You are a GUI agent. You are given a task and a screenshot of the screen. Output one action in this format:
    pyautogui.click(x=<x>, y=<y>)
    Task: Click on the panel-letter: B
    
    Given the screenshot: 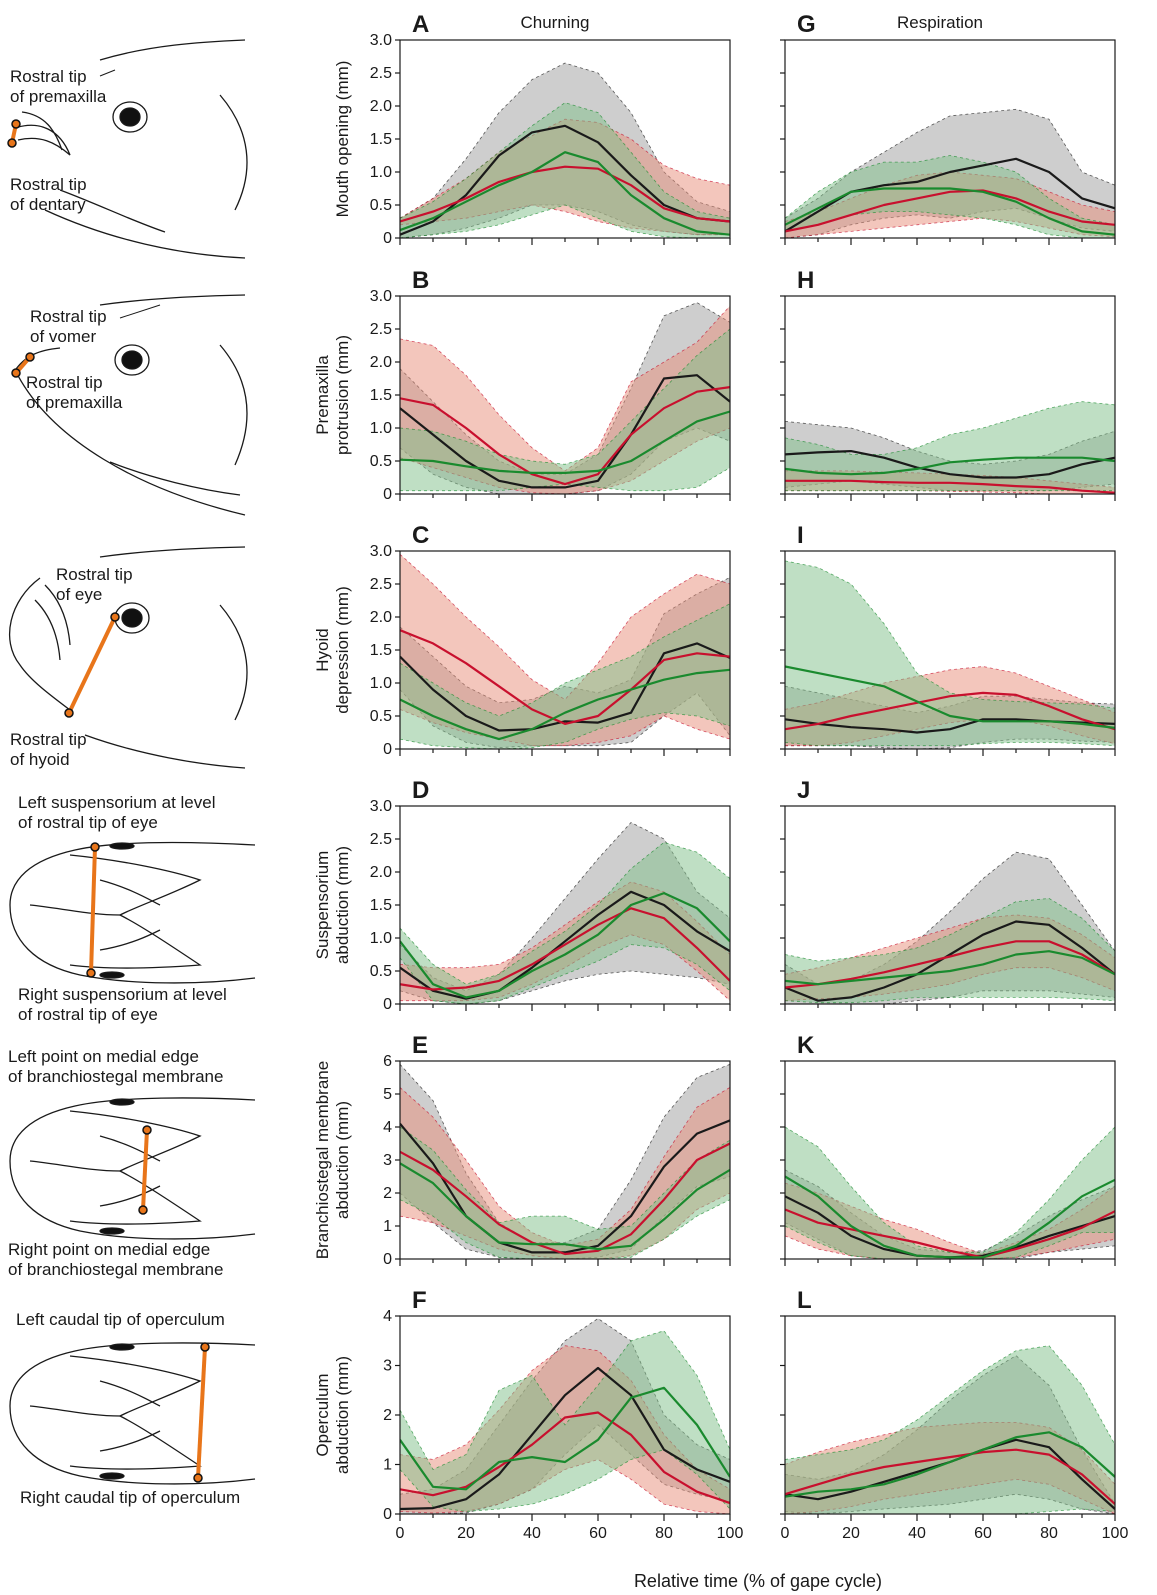 What is the action you would take?
    pyautogui.click(x=420, y=280)
    